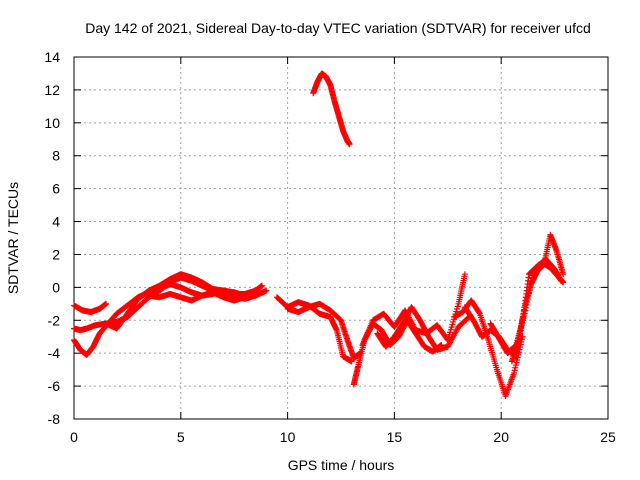  I want to click on x-tick-label: 25, so click(608, 437).